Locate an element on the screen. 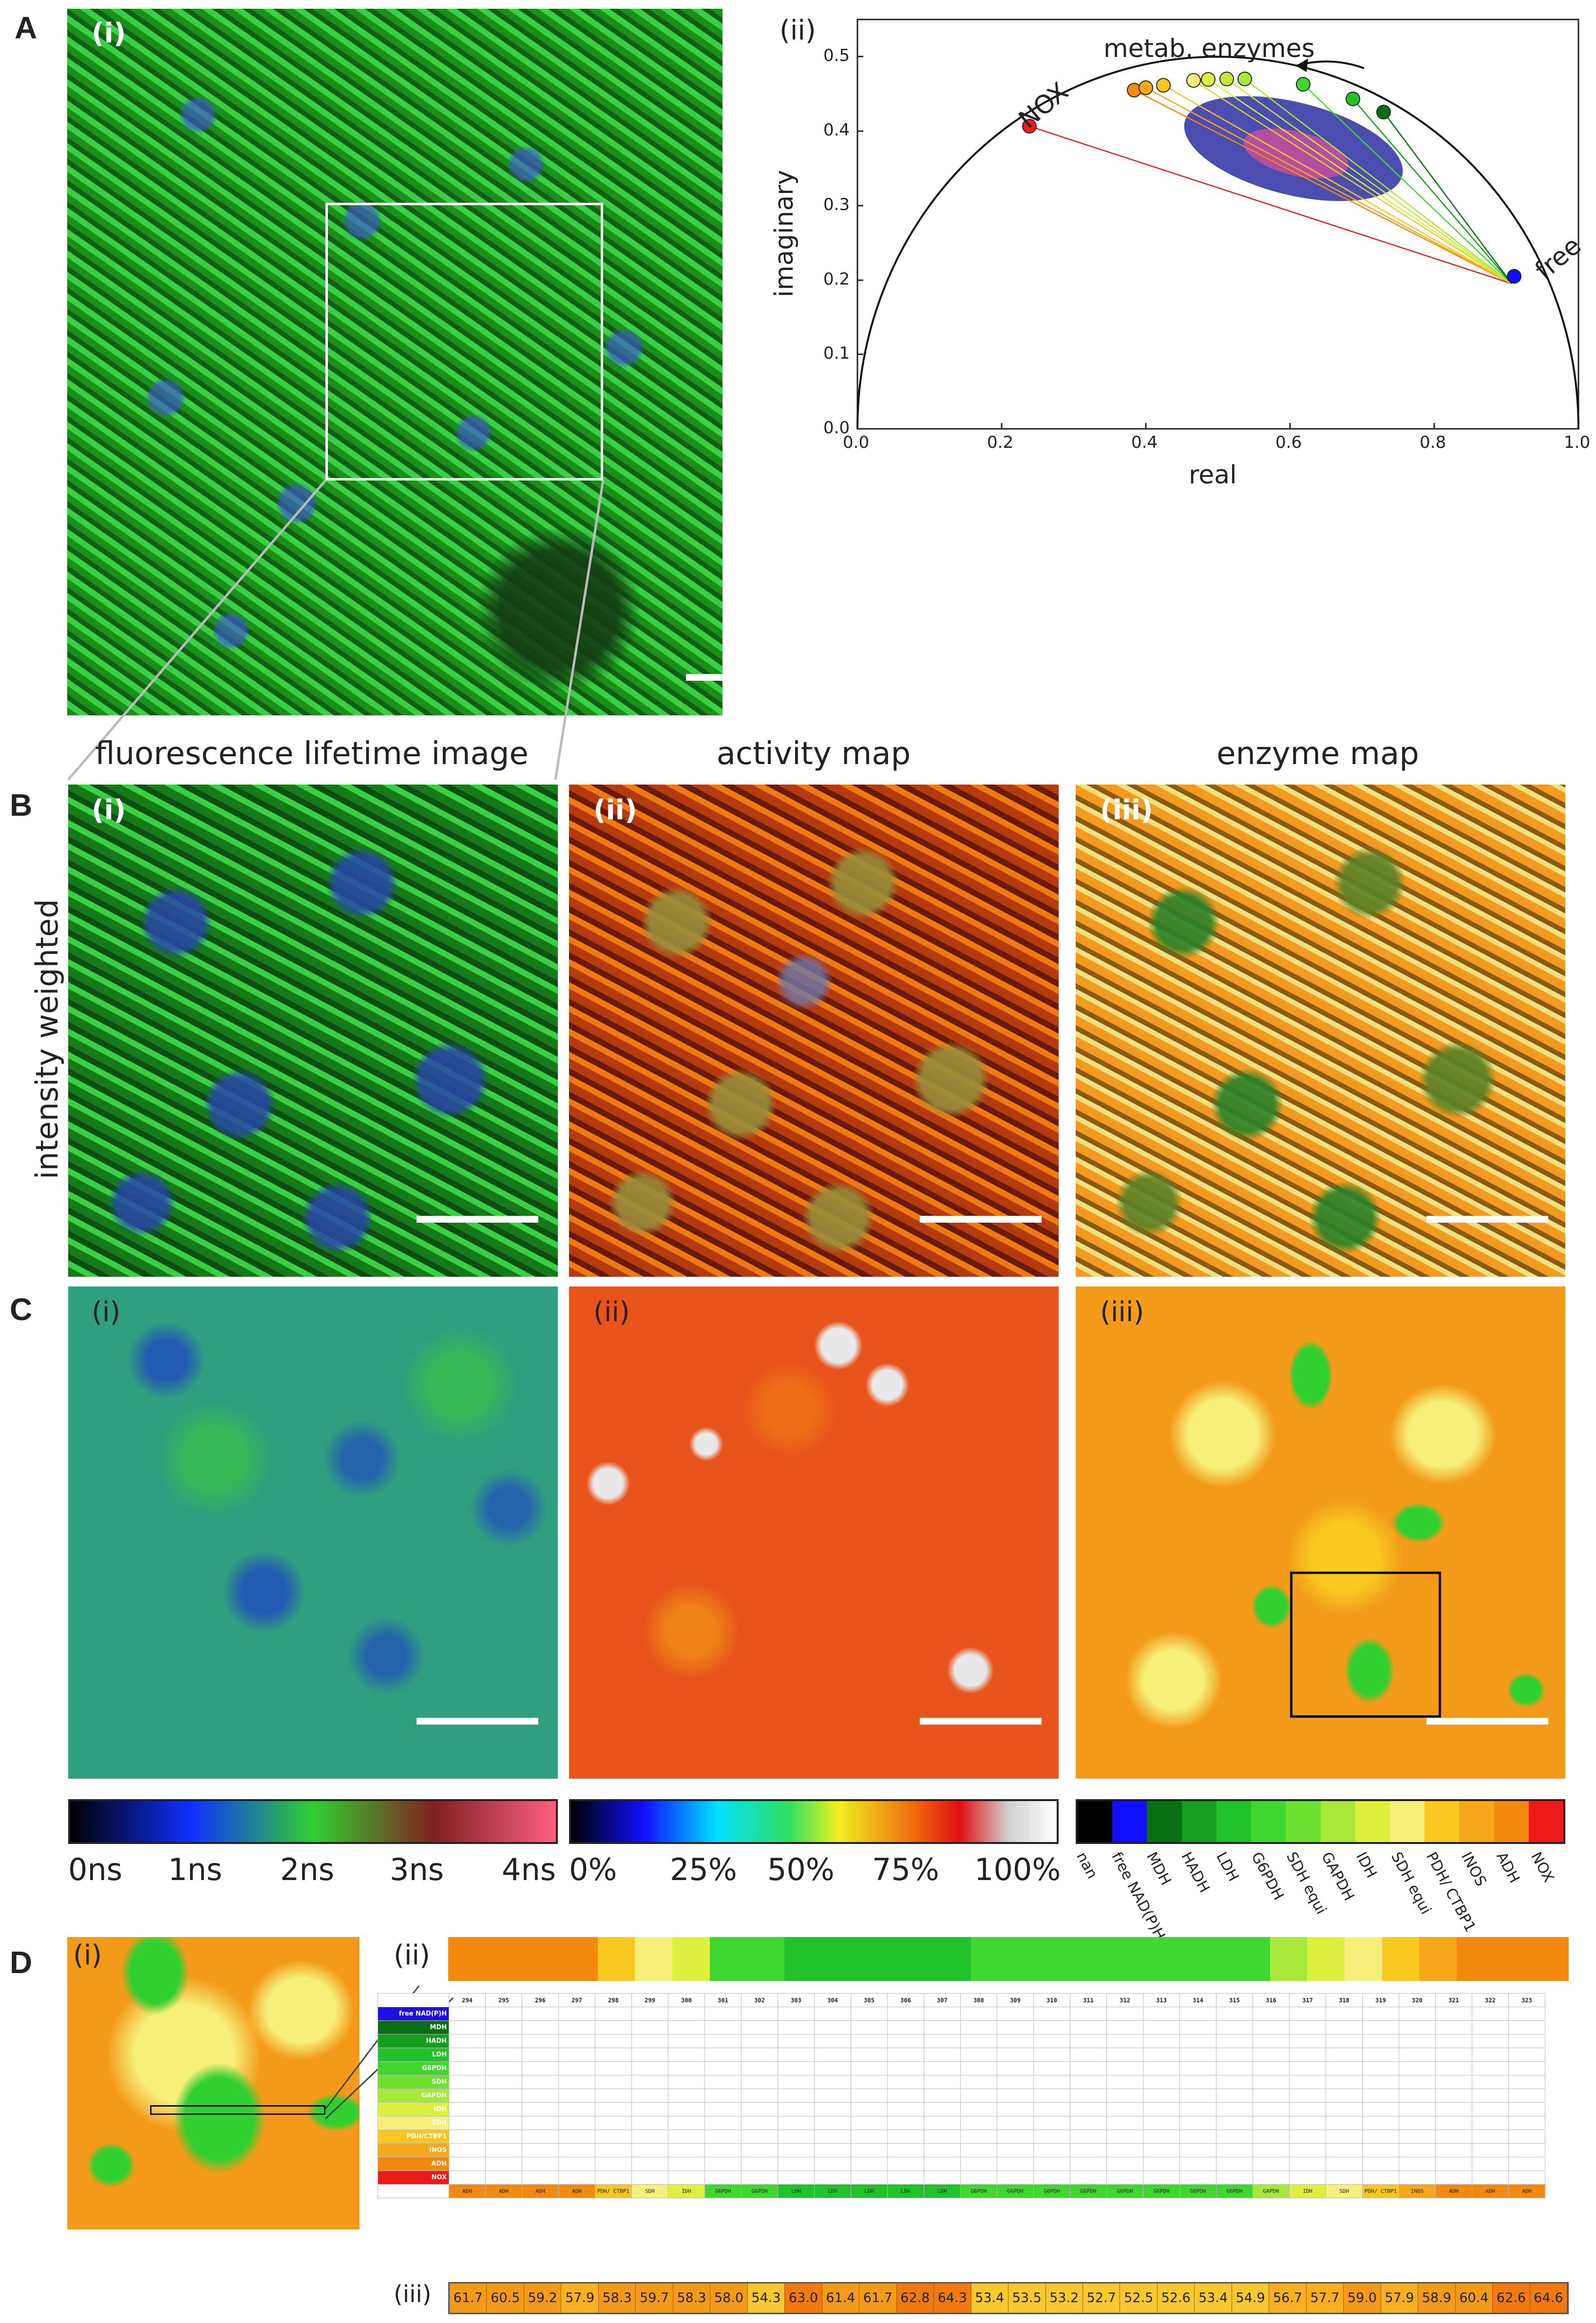 The height and width of the screenshot is (2323, 1596). col-header-3: 297 is located at coordinates (576, 2000).